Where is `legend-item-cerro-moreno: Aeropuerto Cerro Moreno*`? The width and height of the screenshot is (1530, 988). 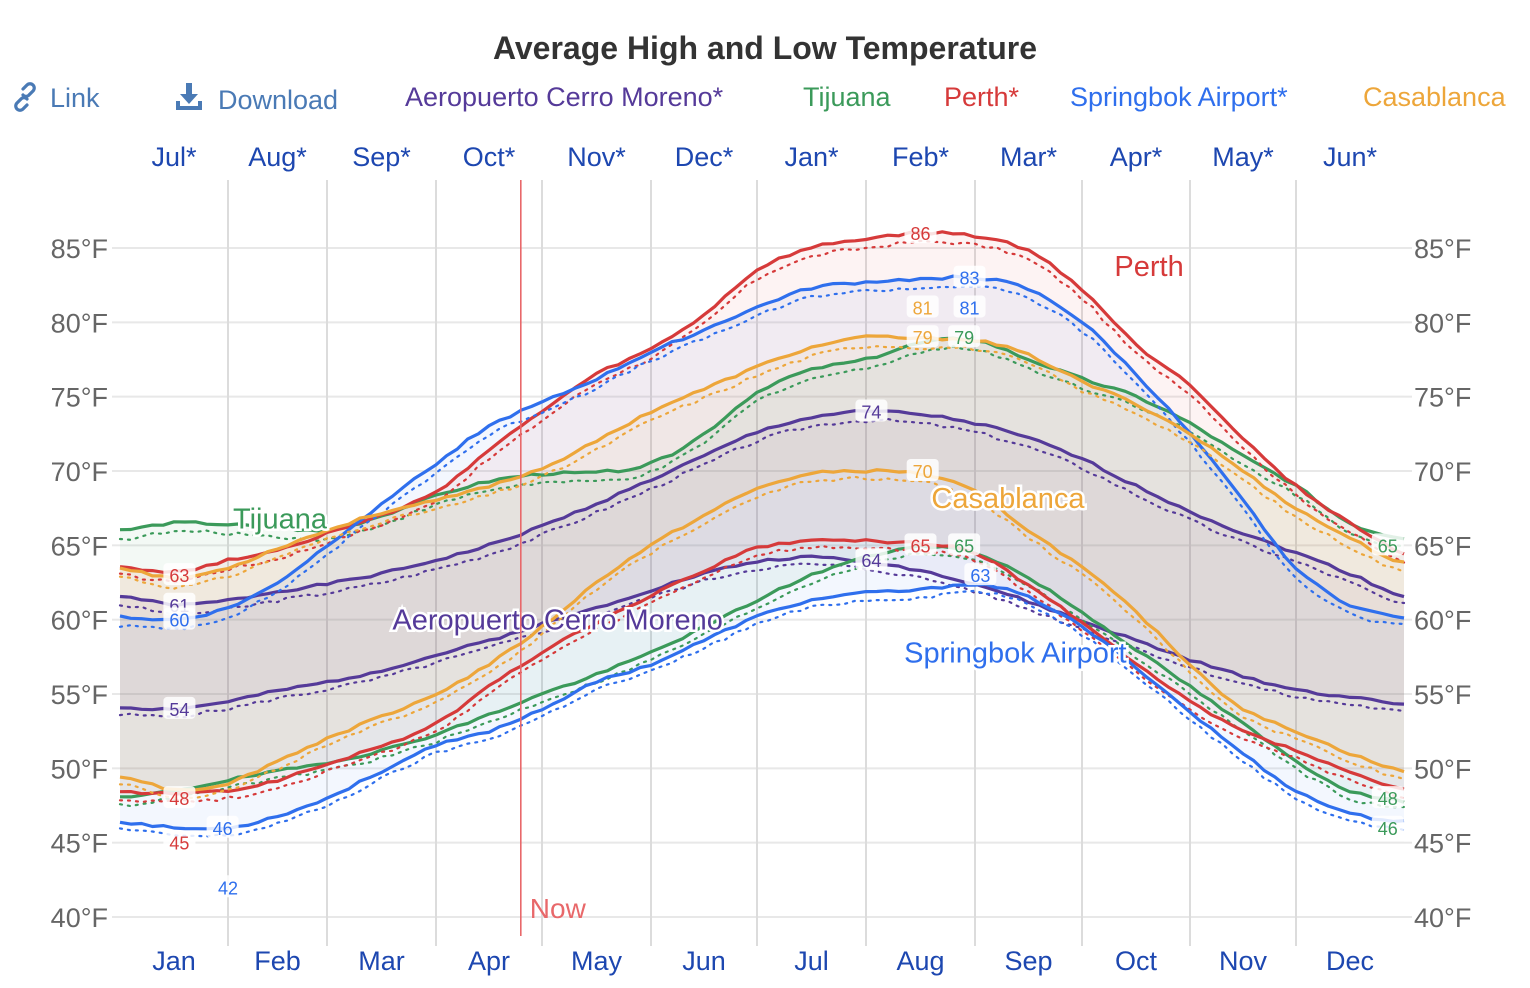
legend-item-cerro-moreno: Aeropuerto Cerro Moreno* is located at coordinates (564, 97).